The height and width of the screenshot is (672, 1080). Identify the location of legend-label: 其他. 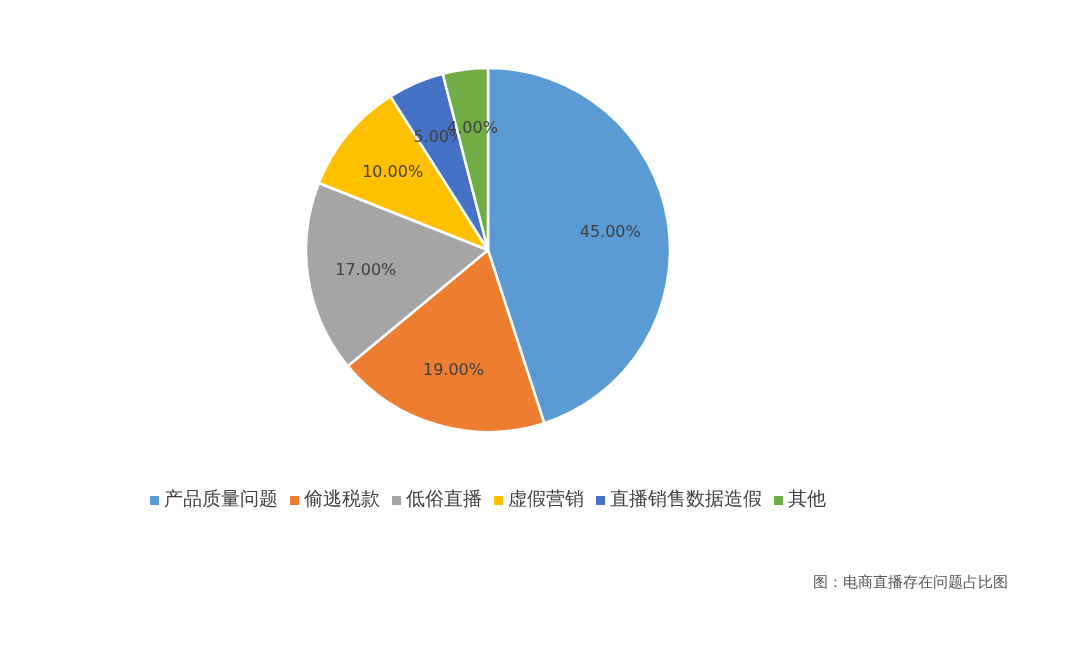
(807, 498).